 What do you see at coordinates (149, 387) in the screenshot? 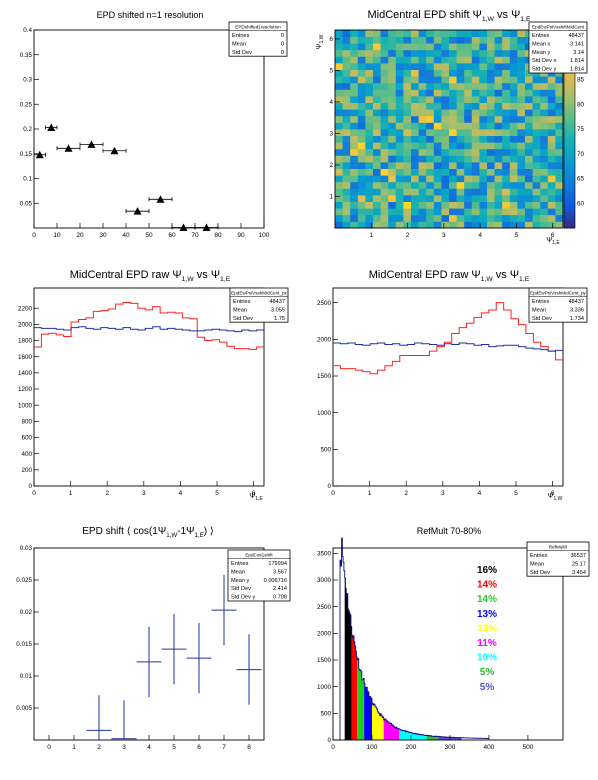
I see `plot-frame` at bounding box center [149, 387].